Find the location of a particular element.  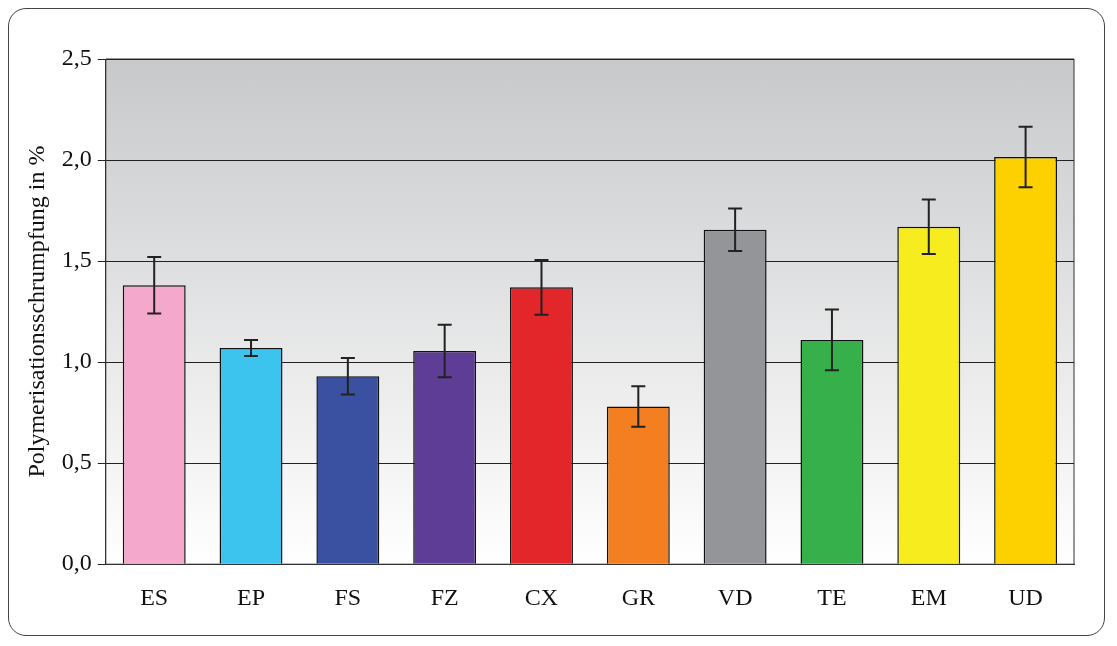

x-tick-label: FZ is located at coordinates (444, 596).